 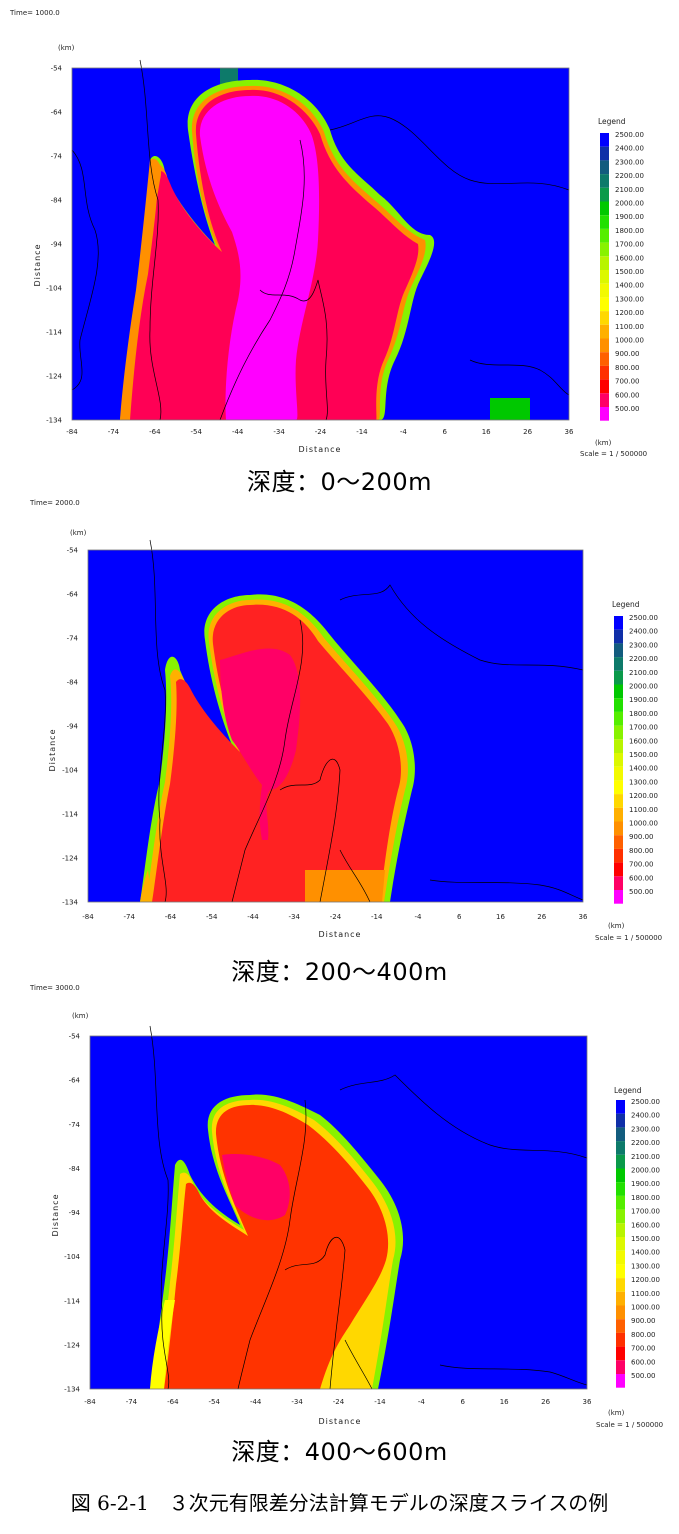 I want to click on x-tick-label: 6, so click(x=459, y=917).